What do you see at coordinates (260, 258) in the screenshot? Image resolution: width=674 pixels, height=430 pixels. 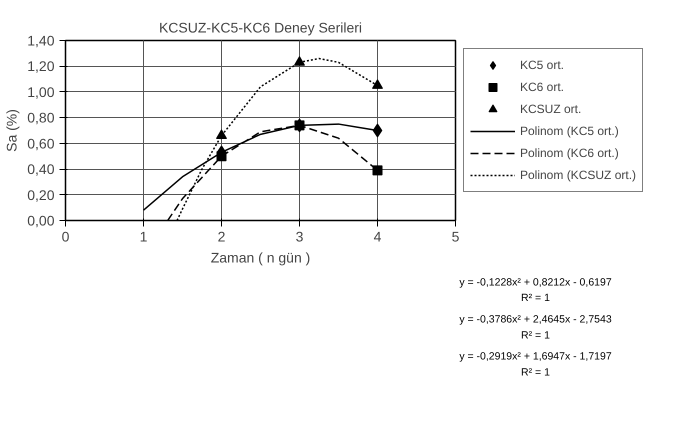 I see `x-axis-title: Zaman ( n gün )` at bounding box center [260, 258].